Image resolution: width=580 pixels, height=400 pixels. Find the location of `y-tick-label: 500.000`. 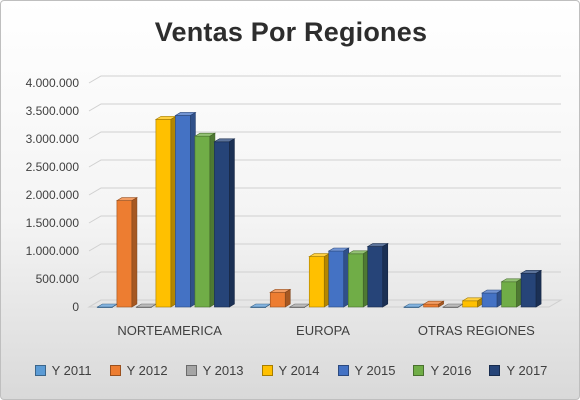

y-tick-label: 500.000 is located at coordinates (58, 279).